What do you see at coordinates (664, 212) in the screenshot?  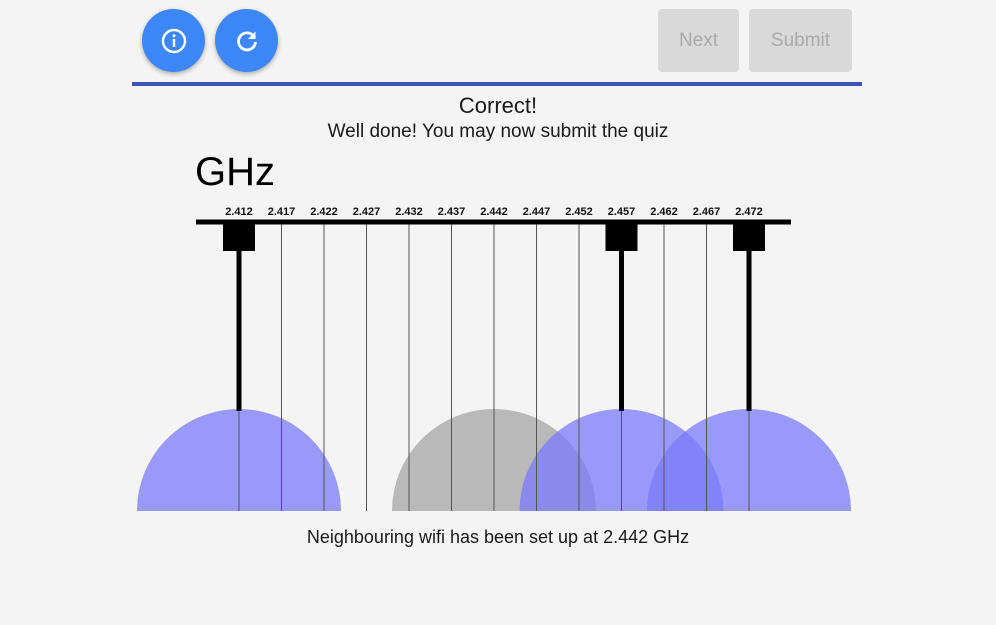 I see `frequency-tick-label: 2.462` at bounding box center [664, 212].